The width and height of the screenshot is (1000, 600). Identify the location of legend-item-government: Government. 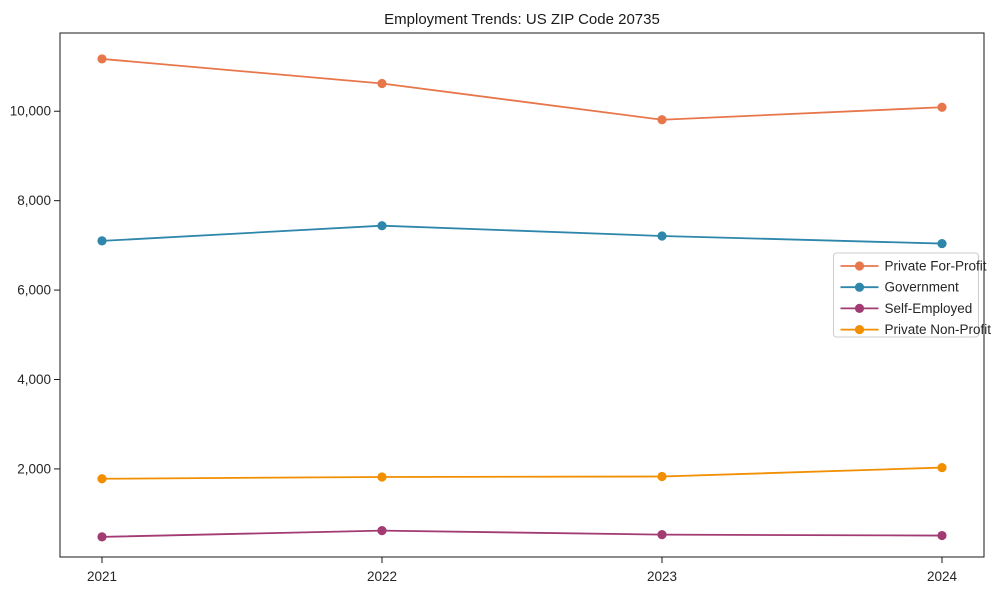
(900, 287).